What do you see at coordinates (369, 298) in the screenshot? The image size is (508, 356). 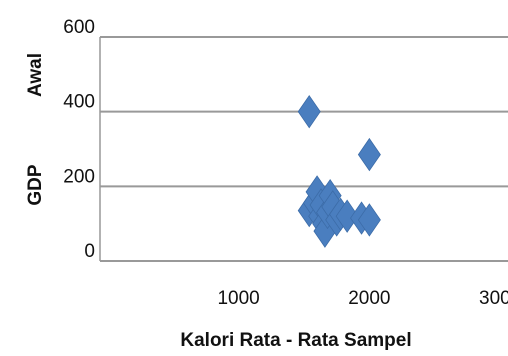 I see `x-tick-label-2000: 2000` at bounding box center [369, 298].